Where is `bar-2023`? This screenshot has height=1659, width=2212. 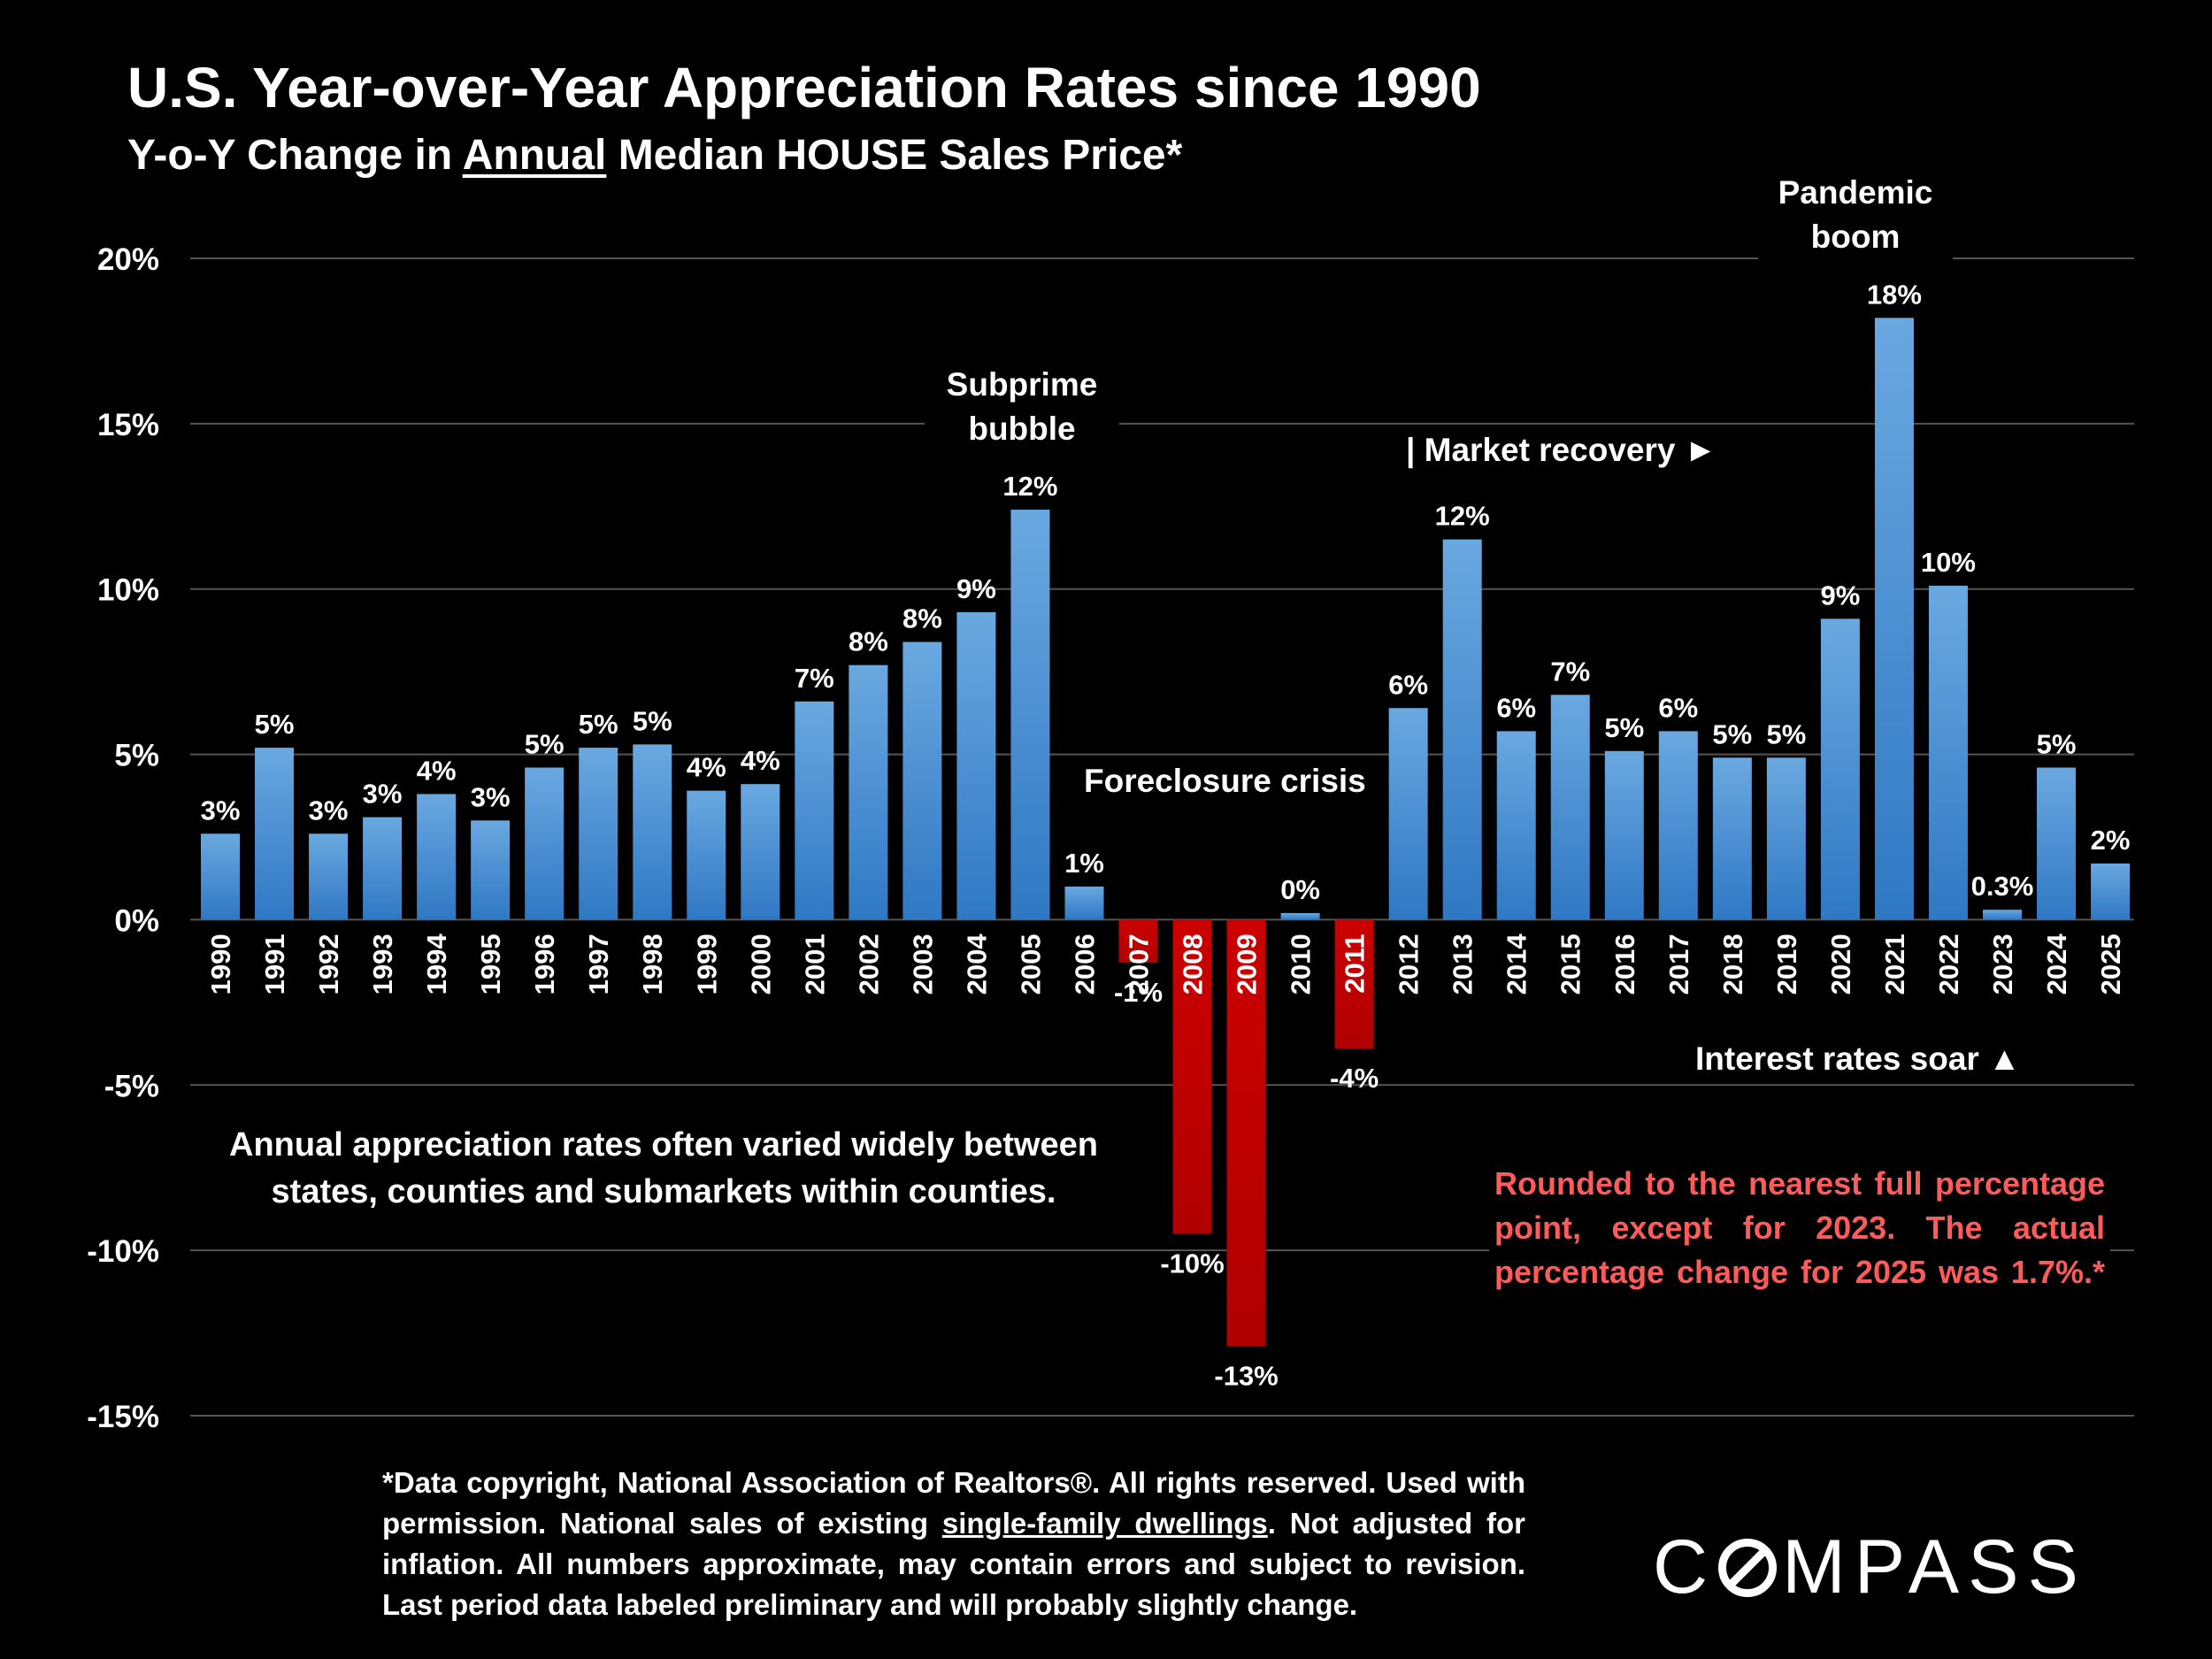
bar-2023 is located at coordinates (2002, 915).